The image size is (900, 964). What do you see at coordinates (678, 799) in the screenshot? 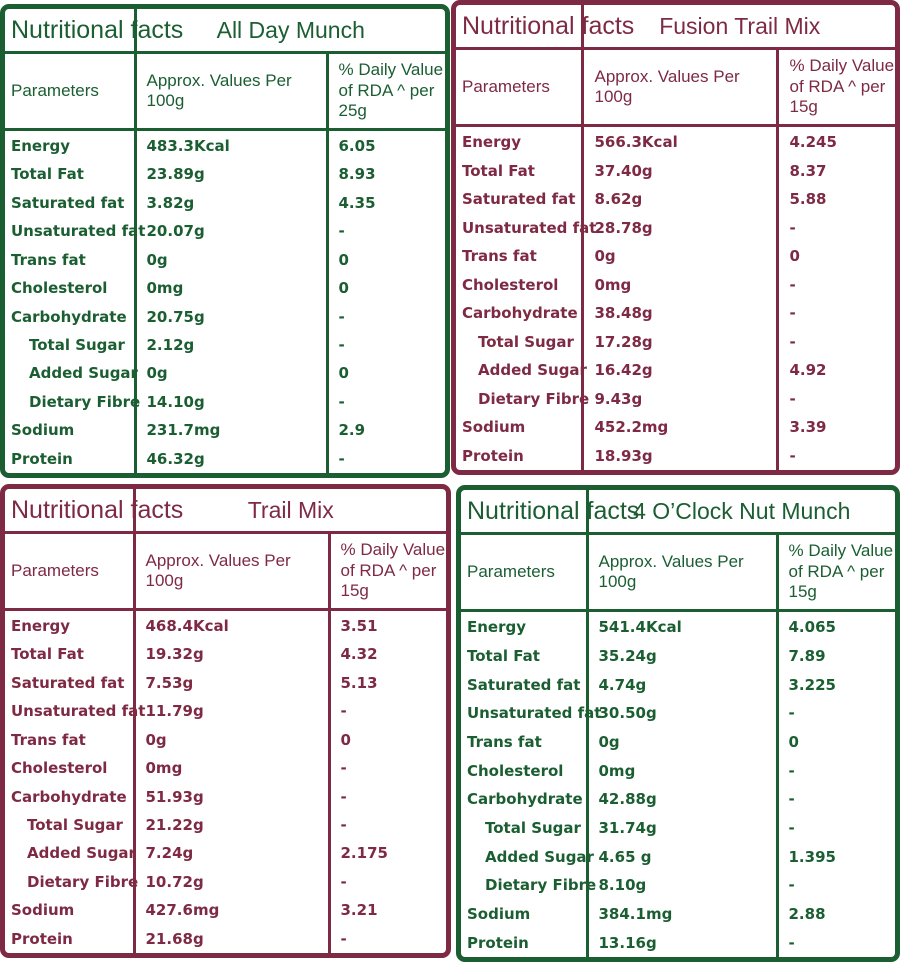
I see `table-row-carbohydrate: Carbohydrate 42.88g -` at bounding box center [678, 799].